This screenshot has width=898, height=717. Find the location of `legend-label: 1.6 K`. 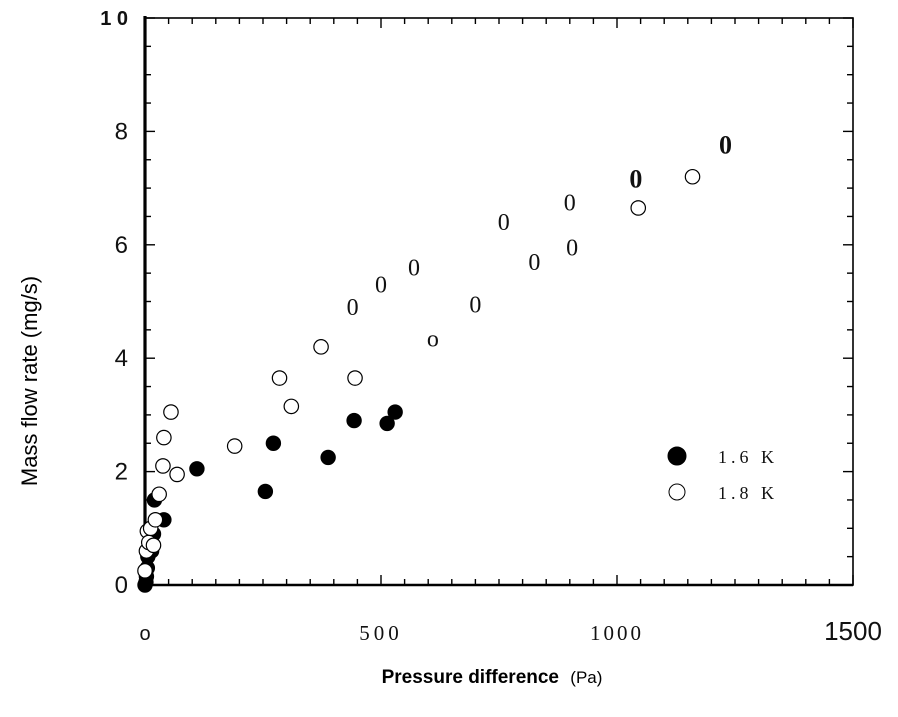

legend-label: 1.6 K is located at coordinates (748, 457).